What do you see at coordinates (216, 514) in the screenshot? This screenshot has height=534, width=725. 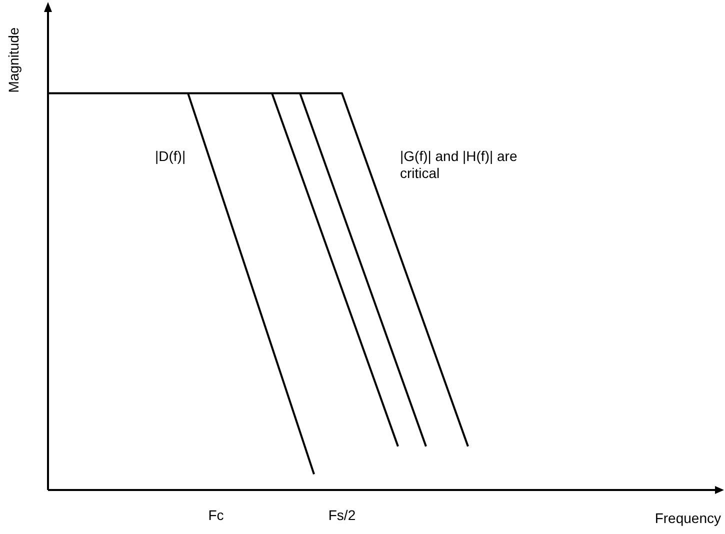 I see `x-tick-label: Fc` at bounding box center [216, 514].